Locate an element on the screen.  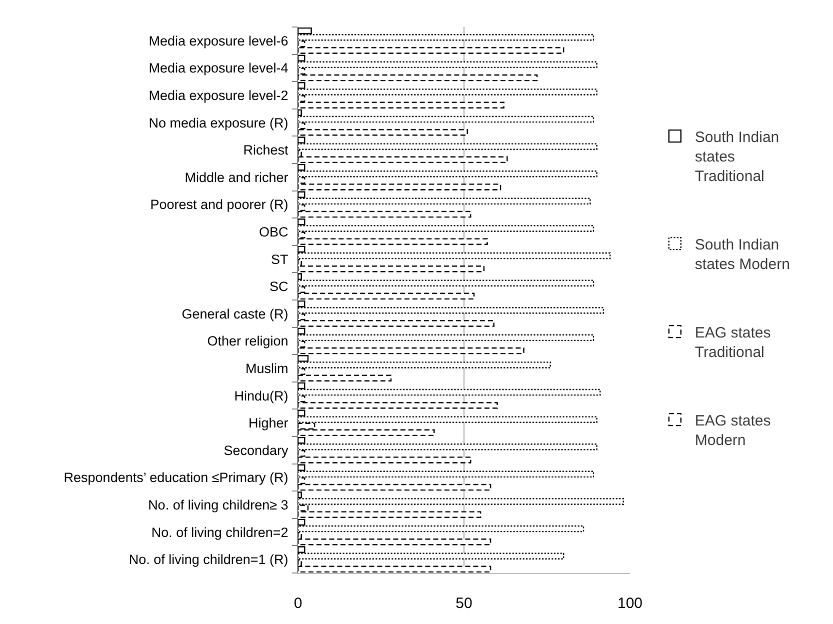
y-tick-label: Poorest and poorer (R) is located at coordinates (219, 204).